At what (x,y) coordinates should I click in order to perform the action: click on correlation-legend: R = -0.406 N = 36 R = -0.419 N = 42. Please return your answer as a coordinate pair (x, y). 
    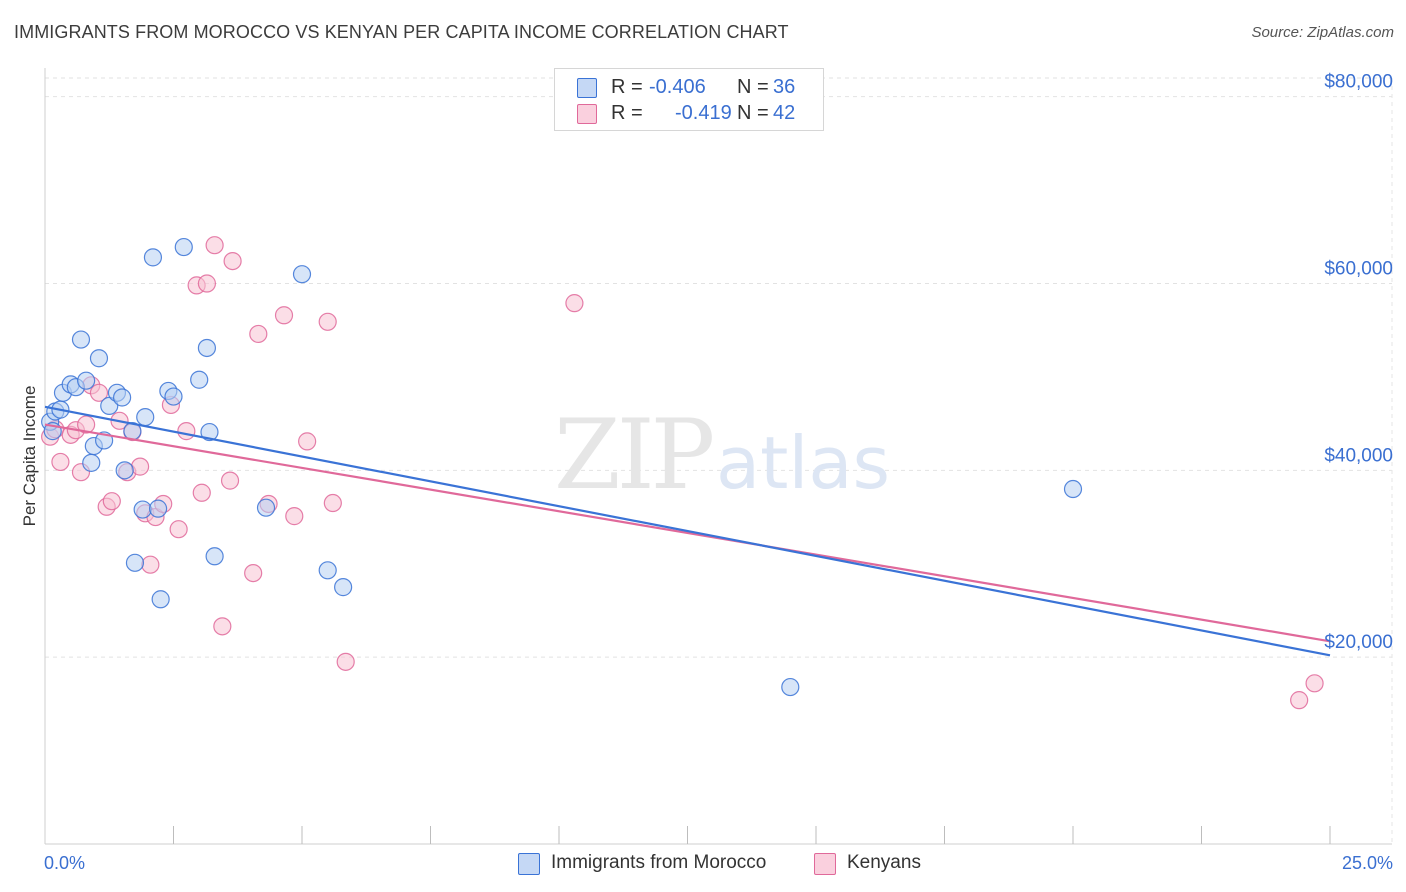
    Looking at the image, I should click on (689, 99).